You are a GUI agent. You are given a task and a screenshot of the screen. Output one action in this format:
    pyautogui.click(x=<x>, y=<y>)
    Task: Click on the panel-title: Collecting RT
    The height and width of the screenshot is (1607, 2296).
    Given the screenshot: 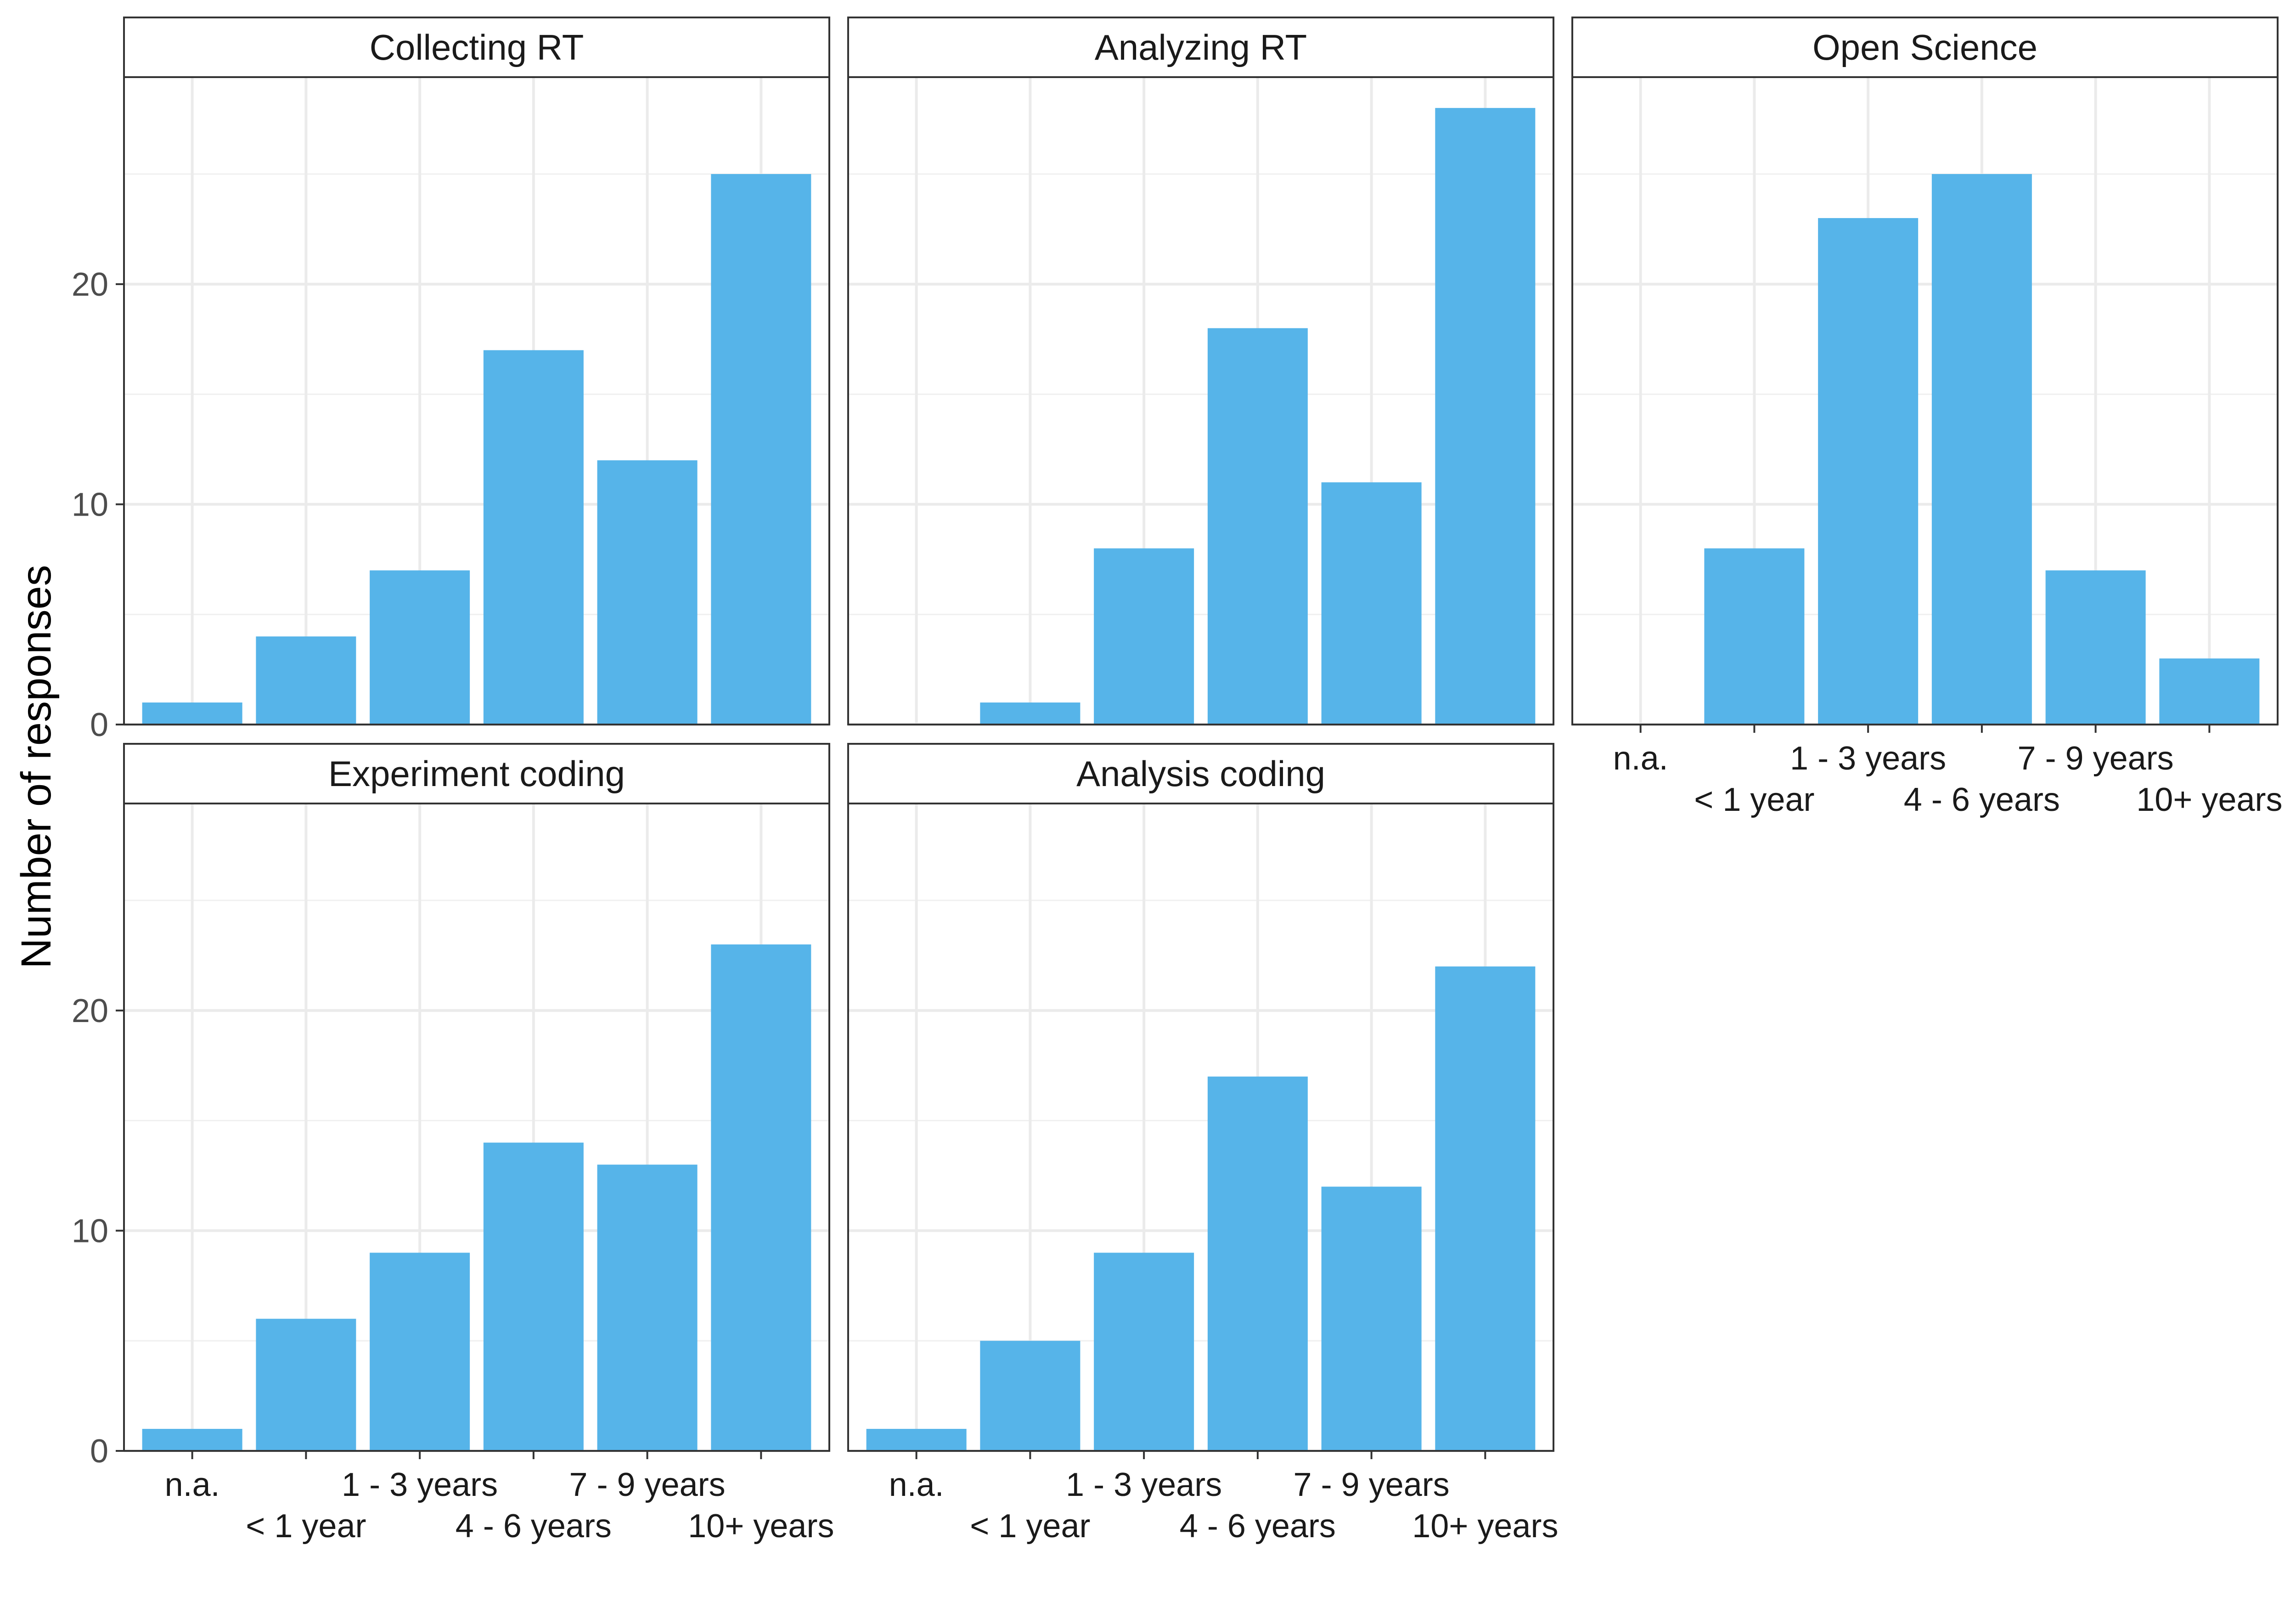 What is the action you would take?
    pyautogui.click(x=477, y=47)
    